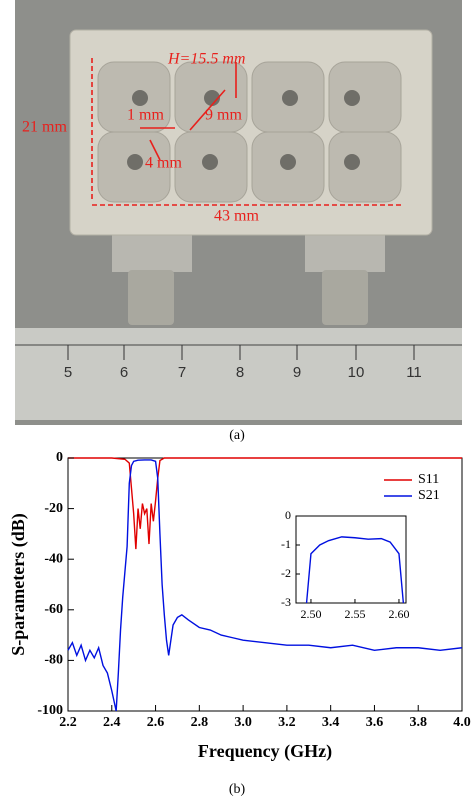 This screenshot has width=474, height=801. What do you see at coordinates (50, 710) in the screenshot?
I see `y-tick-label: -100` at bounding box center [50, 710].